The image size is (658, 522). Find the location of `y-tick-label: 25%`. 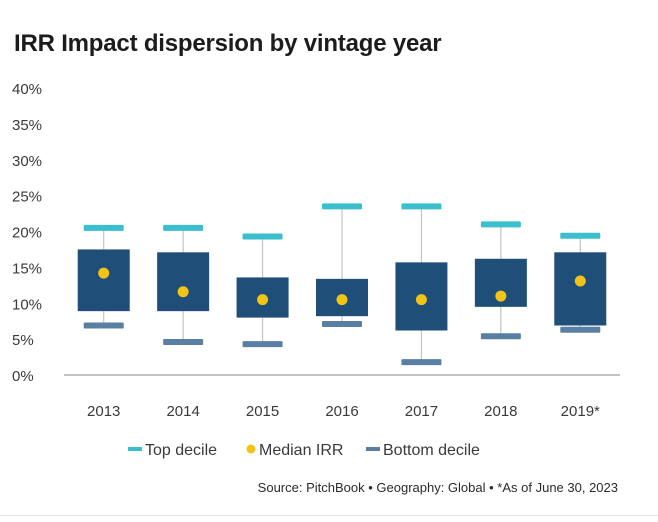

y-tick-label: 25% is located at coordinates (27, 197).